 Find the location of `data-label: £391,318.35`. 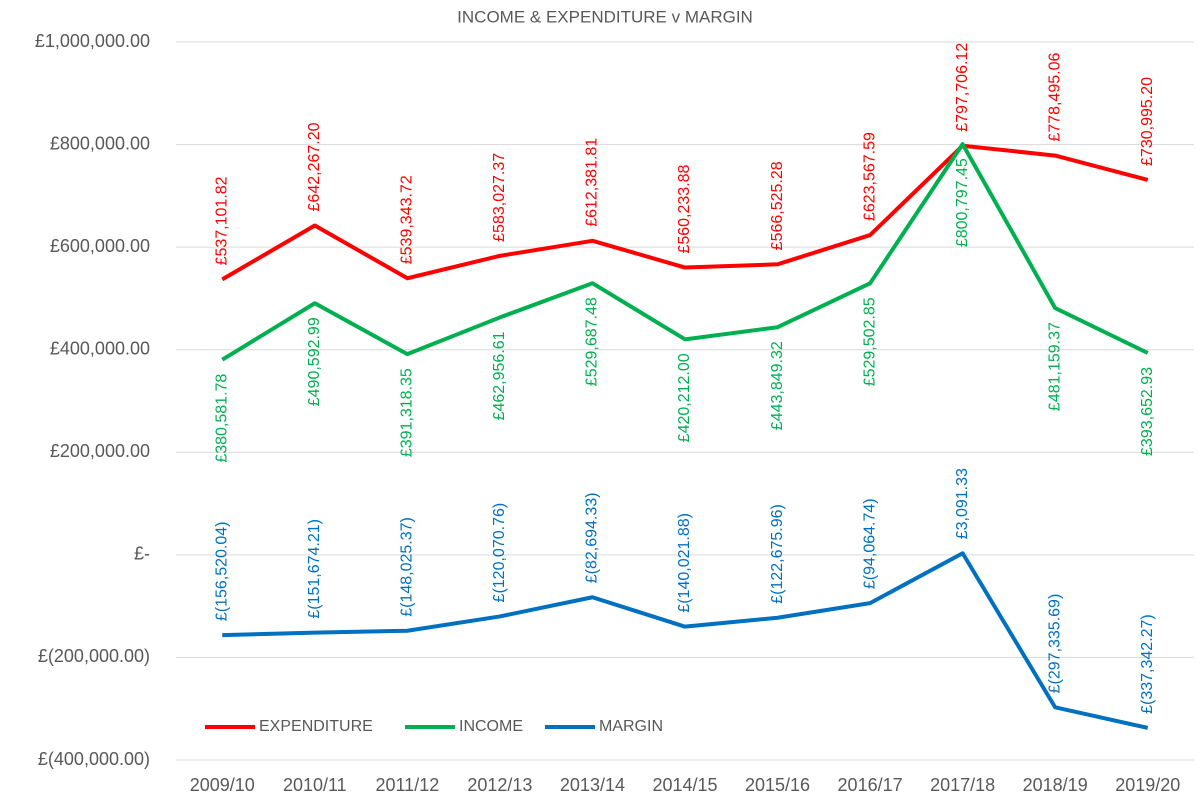

data-label: £391,318.35 is located at coordinates (407, 412).